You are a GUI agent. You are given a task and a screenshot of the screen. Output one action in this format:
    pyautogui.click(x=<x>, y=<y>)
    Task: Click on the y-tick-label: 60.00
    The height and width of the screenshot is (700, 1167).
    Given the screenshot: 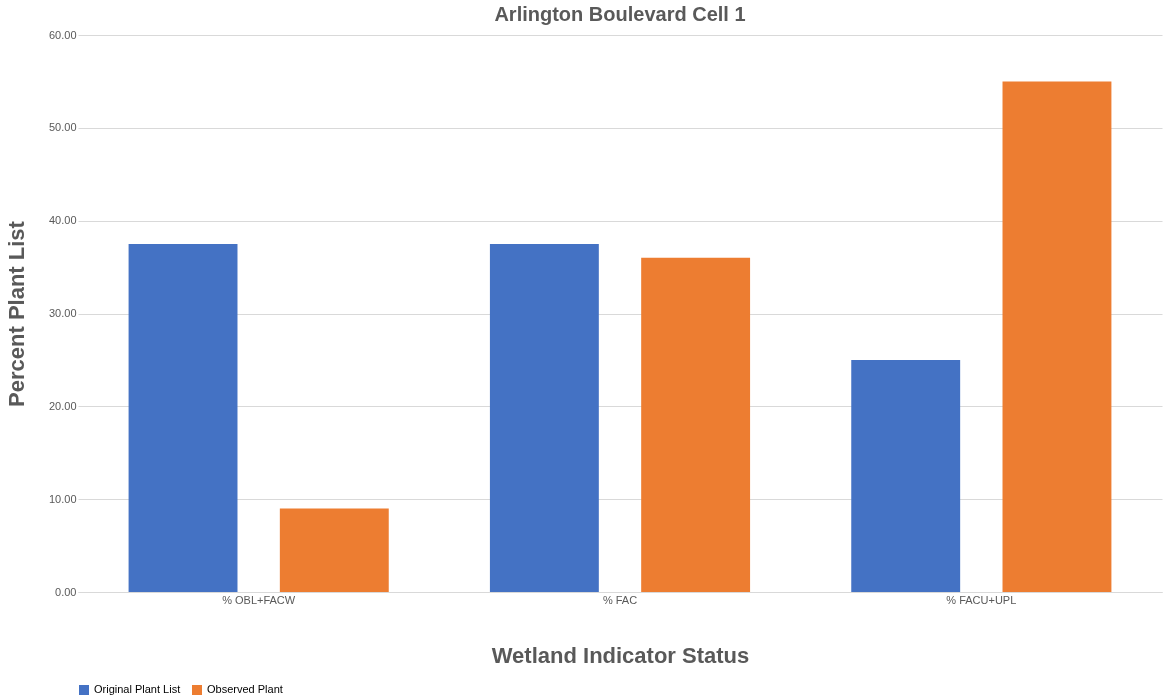 What is the action you would take?
    pyautogui.click(x=62, y=34)
    